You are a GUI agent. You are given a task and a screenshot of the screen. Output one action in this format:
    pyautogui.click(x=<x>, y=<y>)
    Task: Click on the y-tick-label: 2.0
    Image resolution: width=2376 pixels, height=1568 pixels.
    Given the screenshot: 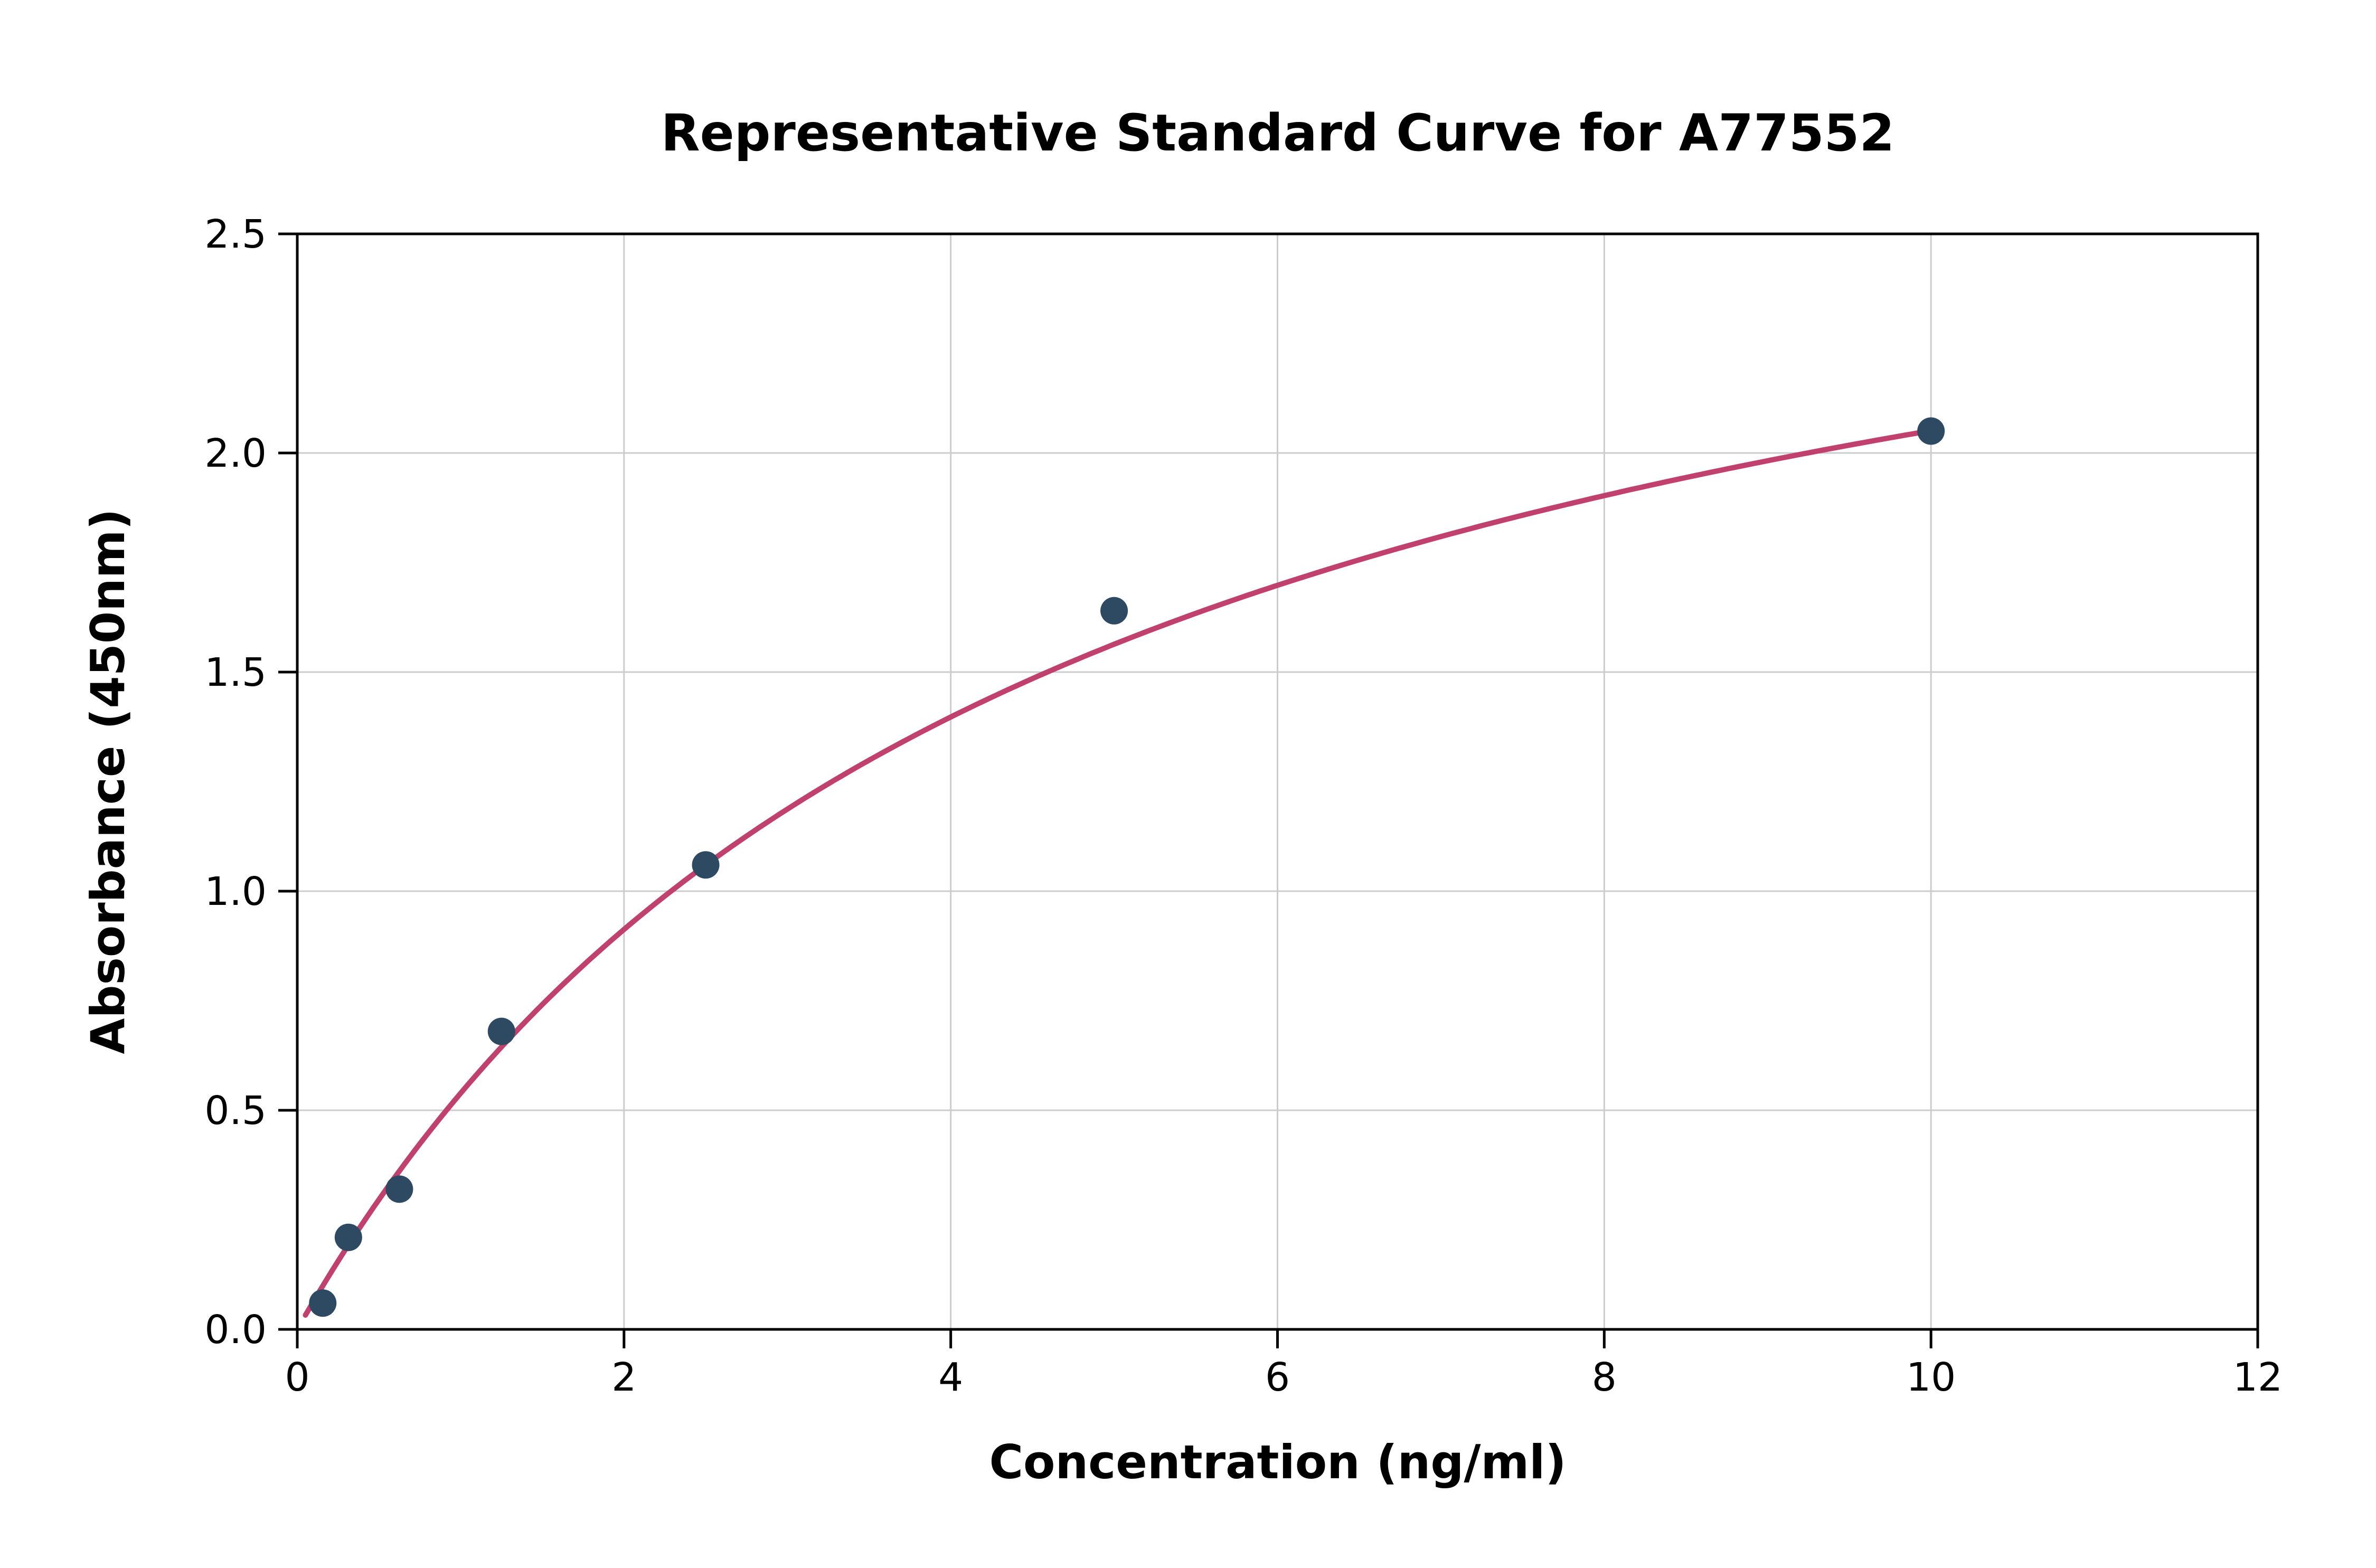 What is the action you would take?
    pyautogui.click(x=236, y=453)
    